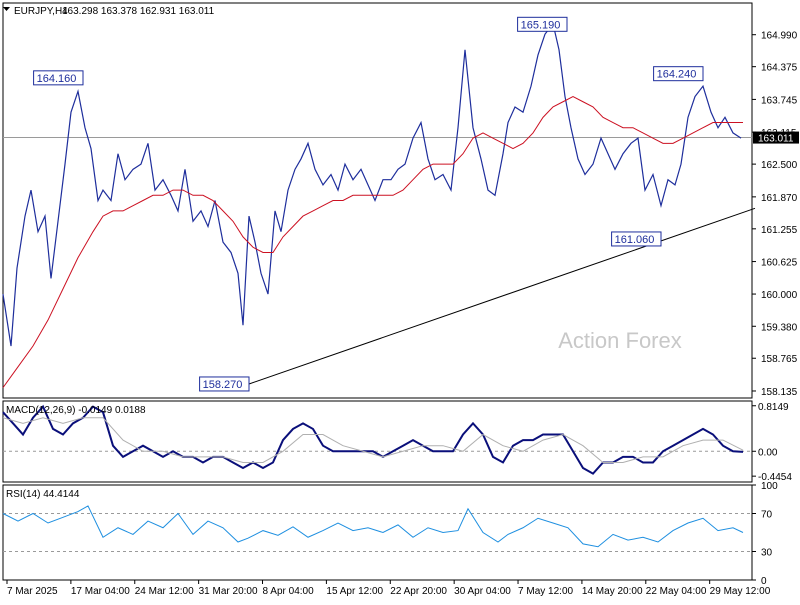 The height and width of the screenshot is (605, 800). What do you see at coordinates (767, 553) in the screenshot?
I see `rsi-tick-label: 30` at bounding box center [767, 553].